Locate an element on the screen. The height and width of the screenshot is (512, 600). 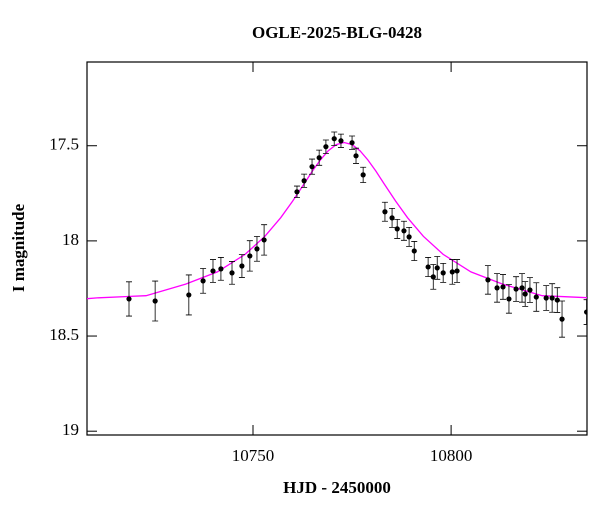
y-tick-label: 19 is located at coordinates (70, 429).